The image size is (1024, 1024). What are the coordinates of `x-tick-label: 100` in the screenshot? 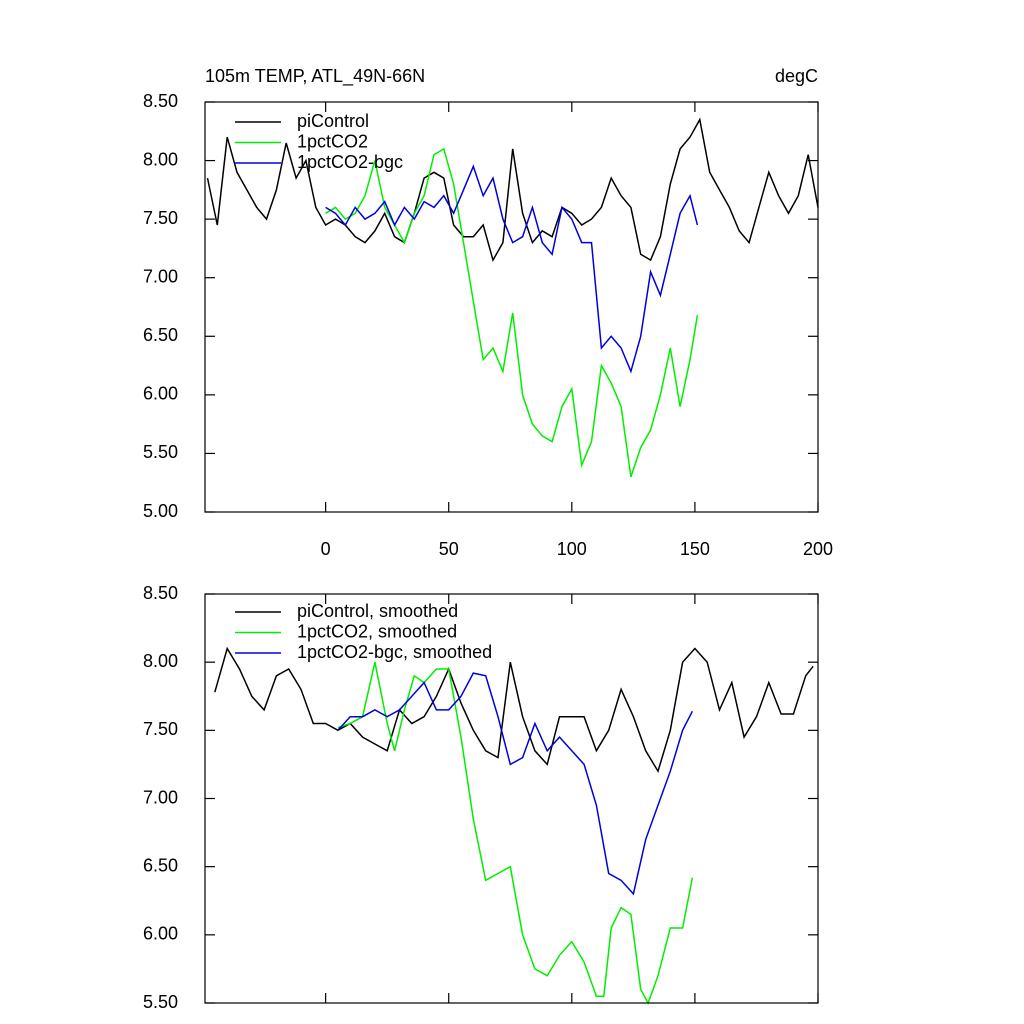 It's located at (572, 549).